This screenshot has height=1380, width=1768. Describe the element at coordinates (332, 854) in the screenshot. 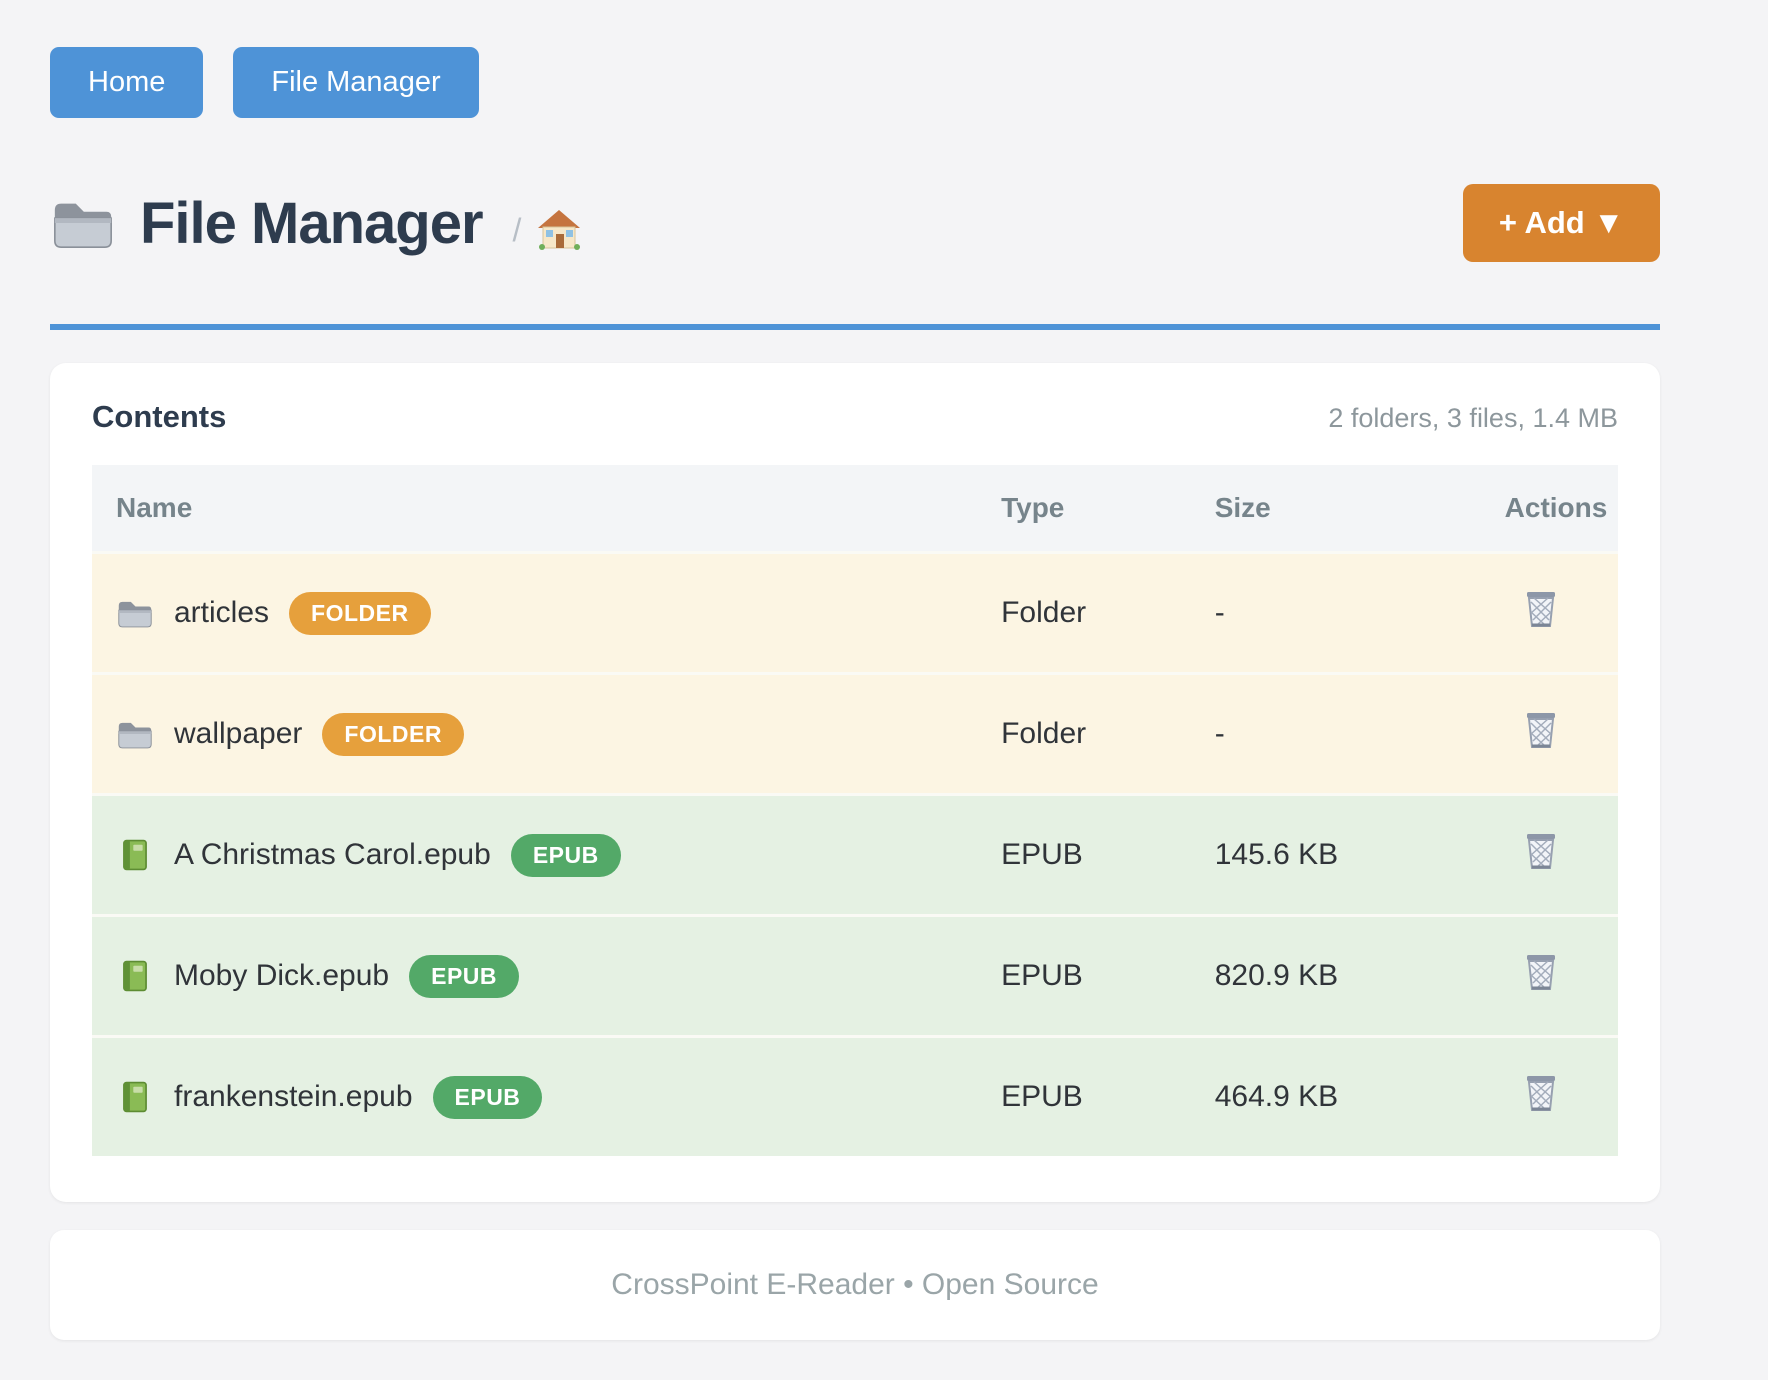

I see `file-name-link: A Christmas Carol.epub` at that location.